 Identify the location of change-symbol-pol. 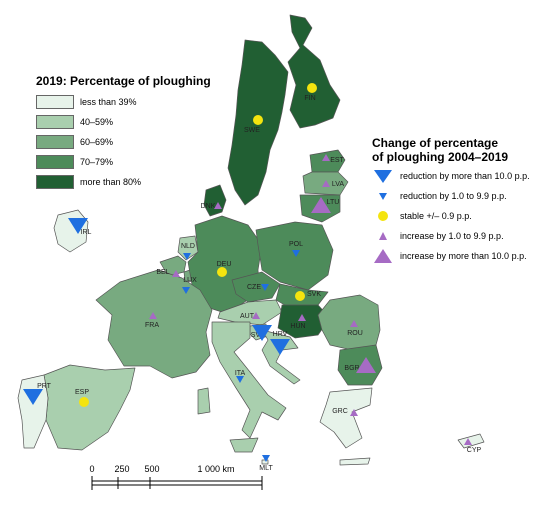
(296, 253).